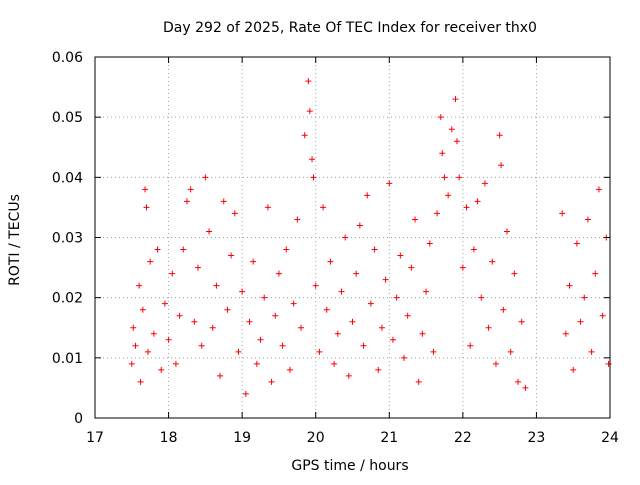  I want to click on y-tick-label: 0.03, so click(67, 239).